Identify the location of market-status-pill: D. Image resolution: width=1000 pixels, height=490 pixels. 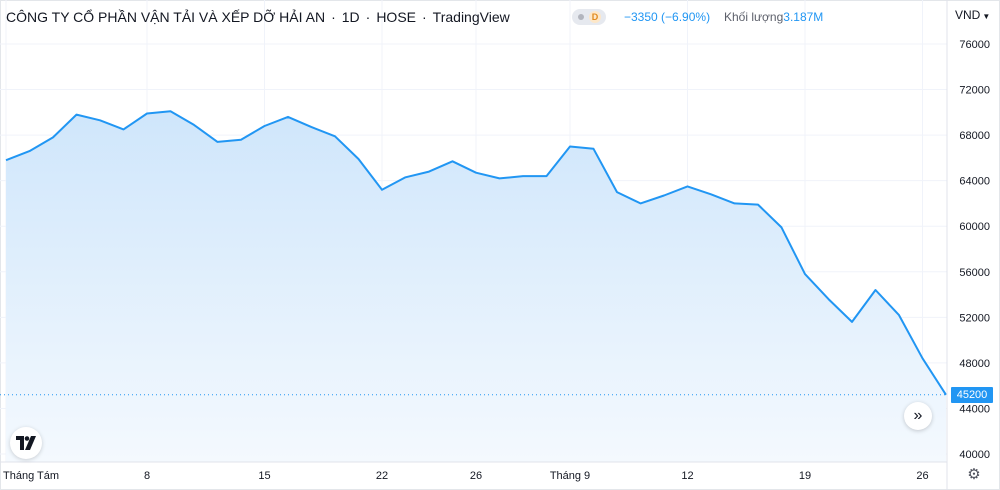
(589, 17).